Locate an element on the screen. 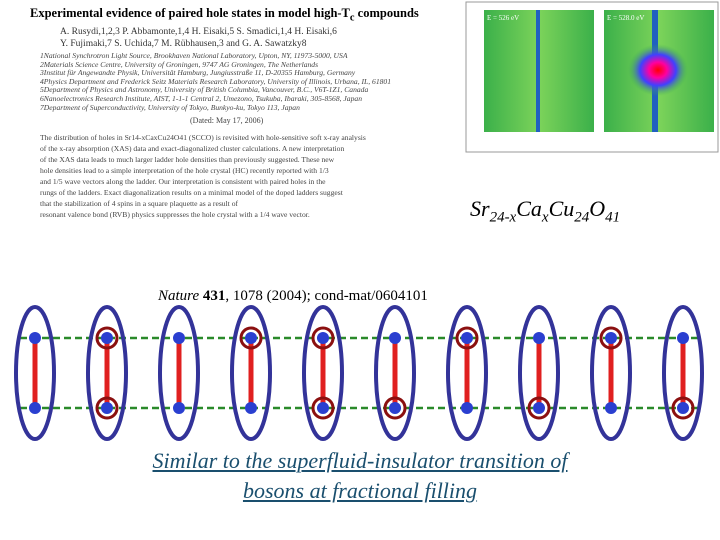 Image resolution: width=720 pixels, height=540 pixels. formula-element: Sr is located at coordinates (480, 208).